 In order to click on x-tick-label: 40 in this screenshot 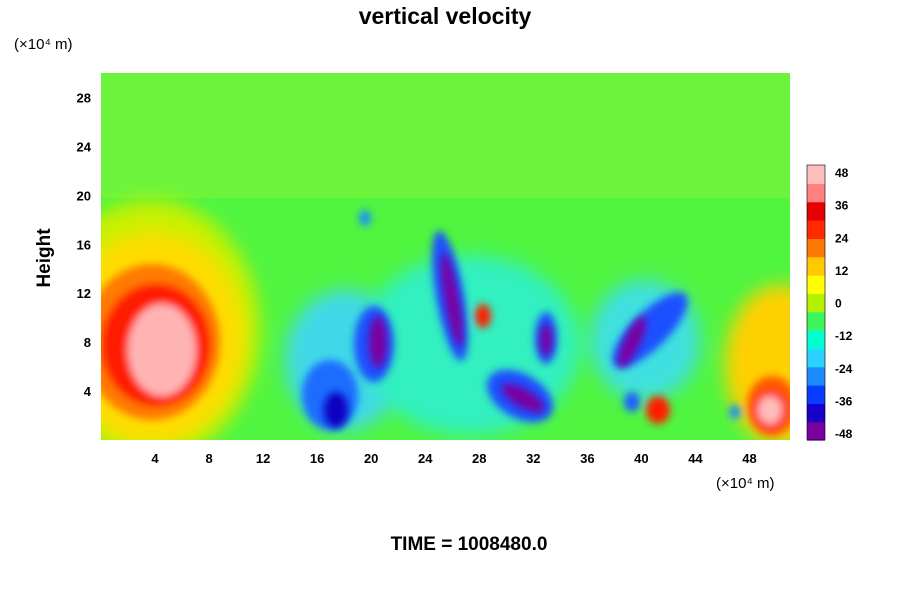, I will do `click(641, 458)`.